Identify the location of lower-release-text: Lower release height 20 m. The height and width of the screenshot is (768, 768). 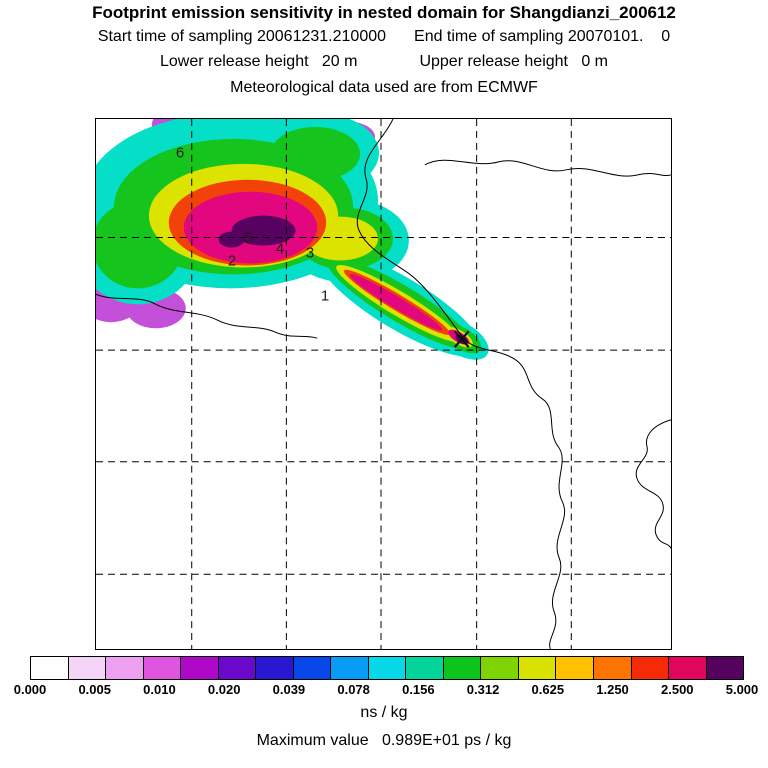
(259, 61).